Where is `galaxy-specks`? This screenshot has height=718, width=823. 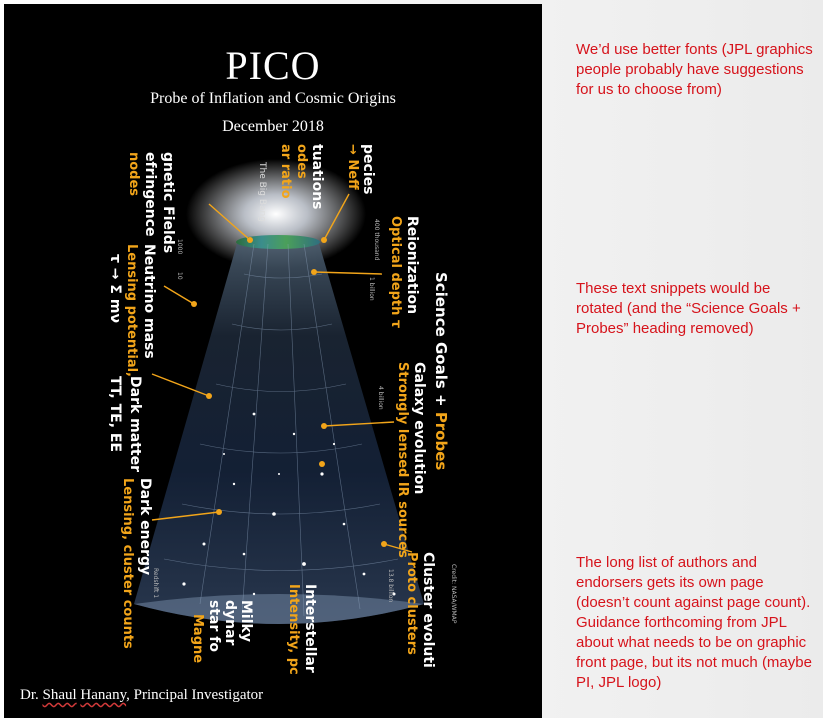 galaxy-specks is located at coordinates (289, 504).